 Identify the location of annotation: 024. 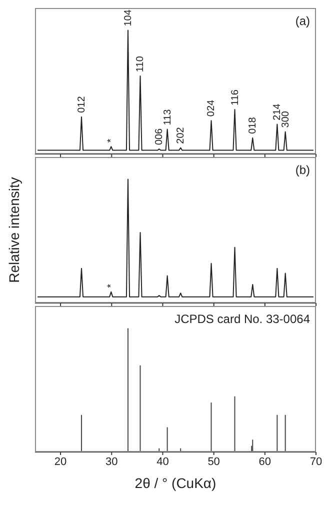
(212, 108).